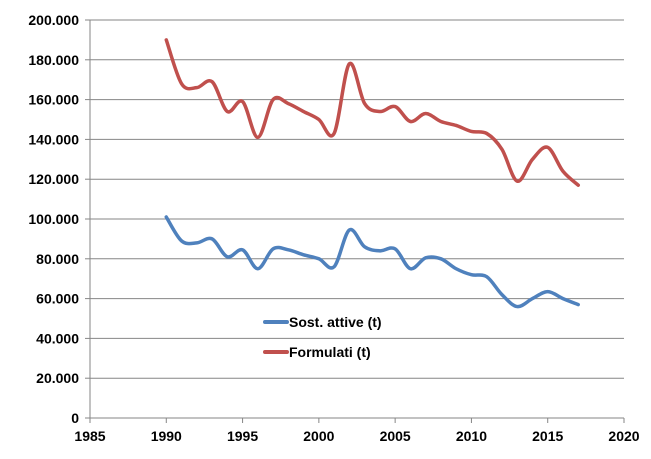  Describe the element at coordinates (53, 139) in the screenshot. I see `y-tick-label: 140.000` at that location.